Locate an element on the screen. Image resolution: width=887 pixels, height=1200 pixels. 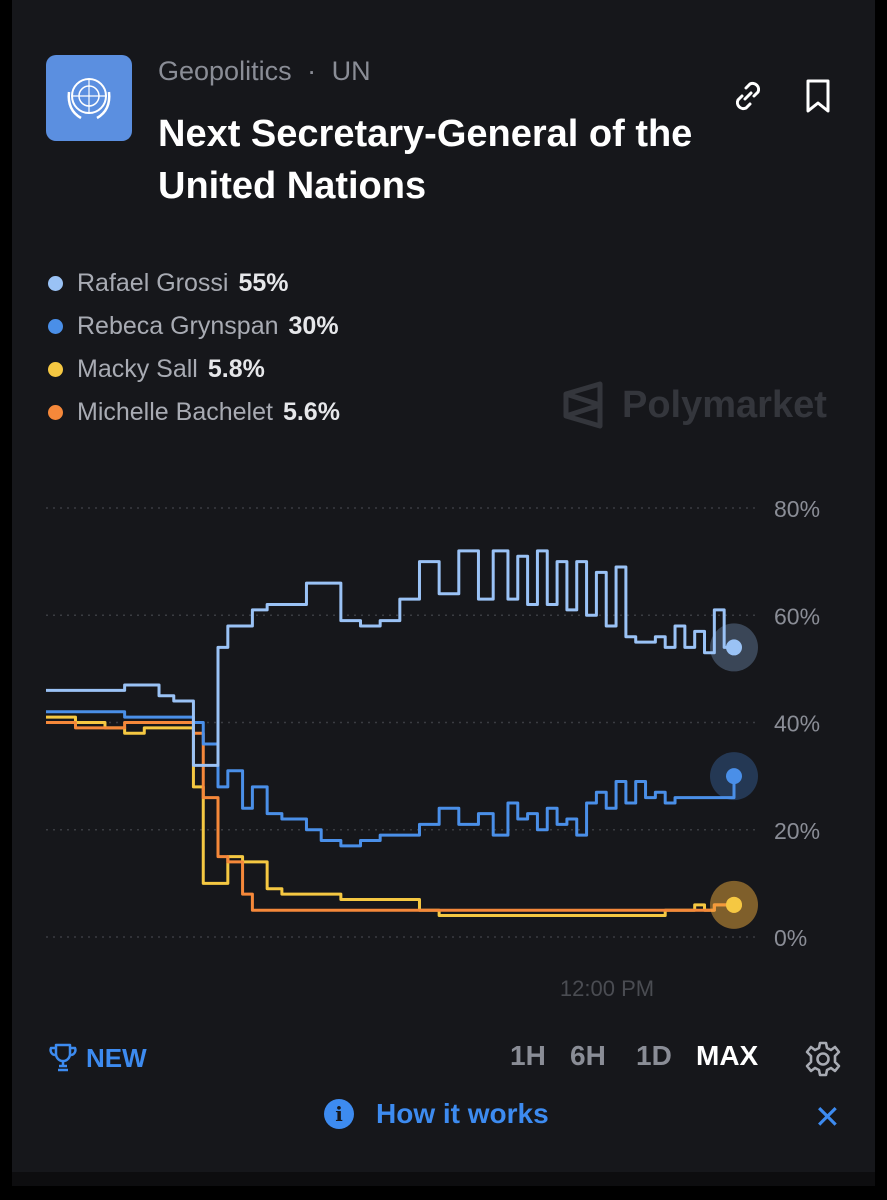
polymarket-watermark: Polymarket is located at coordinates (693, 405).